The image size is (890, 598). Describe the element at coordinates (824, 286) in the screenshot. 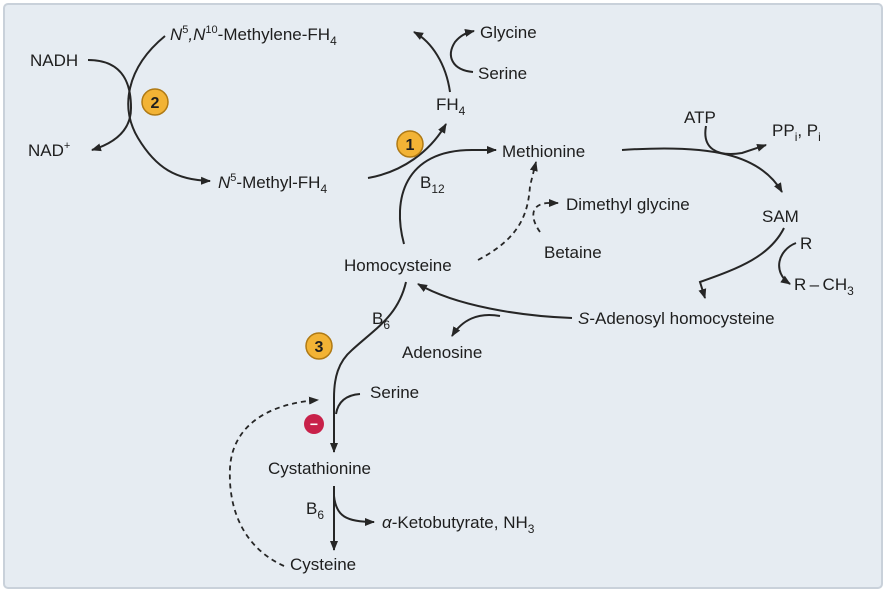

I see `r-ch3-label: R – CH3` at that location.